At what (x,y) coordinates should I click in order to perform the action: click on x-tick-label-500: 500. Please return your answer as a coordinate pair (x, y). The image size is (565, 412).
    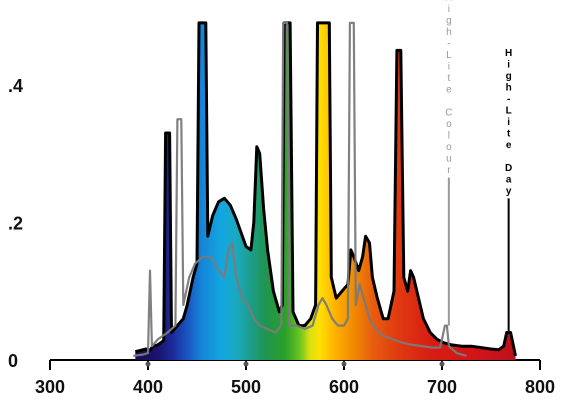
    Looking at the image, I should click on (246, 387).